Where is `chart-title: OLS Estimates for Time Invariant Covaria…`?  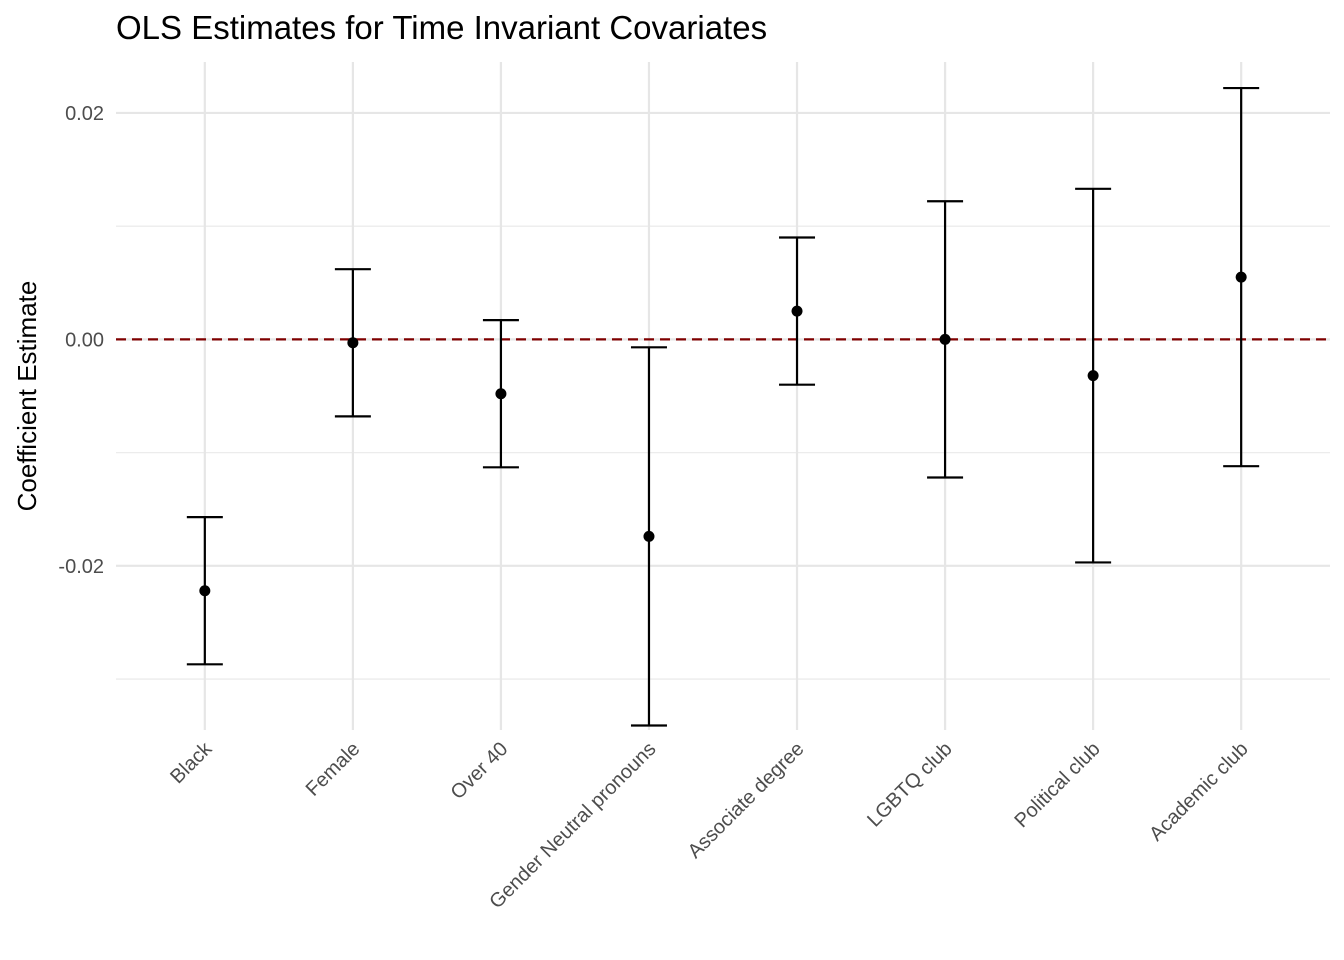
chart-title: OLS Estimates for Time Invariant Covaria… is located at coordinates (441, 27).